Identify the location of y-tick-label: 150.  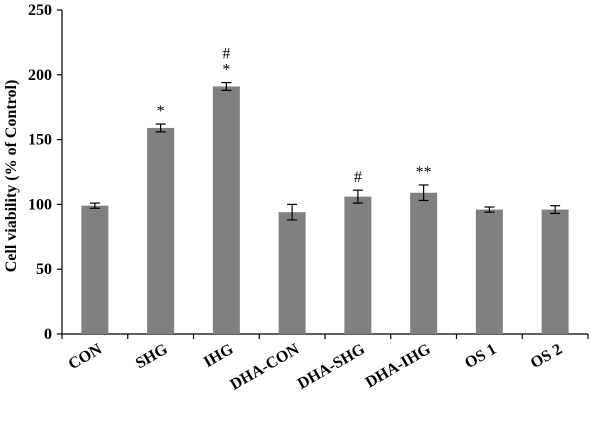
(40, 140).